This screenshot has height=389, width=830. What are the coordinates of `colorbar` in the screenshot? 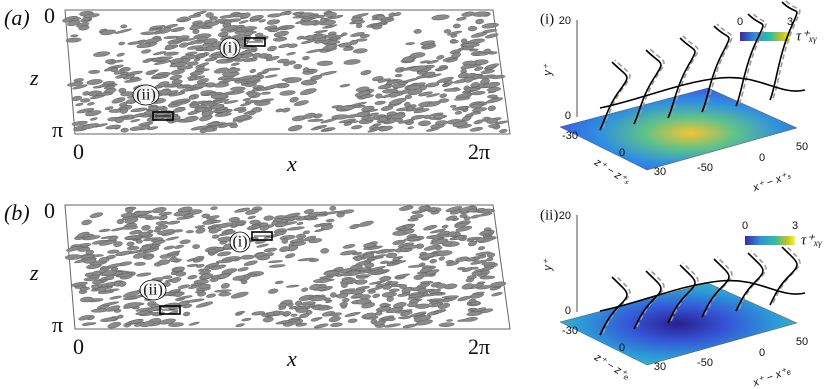 It's located at (765, 36).